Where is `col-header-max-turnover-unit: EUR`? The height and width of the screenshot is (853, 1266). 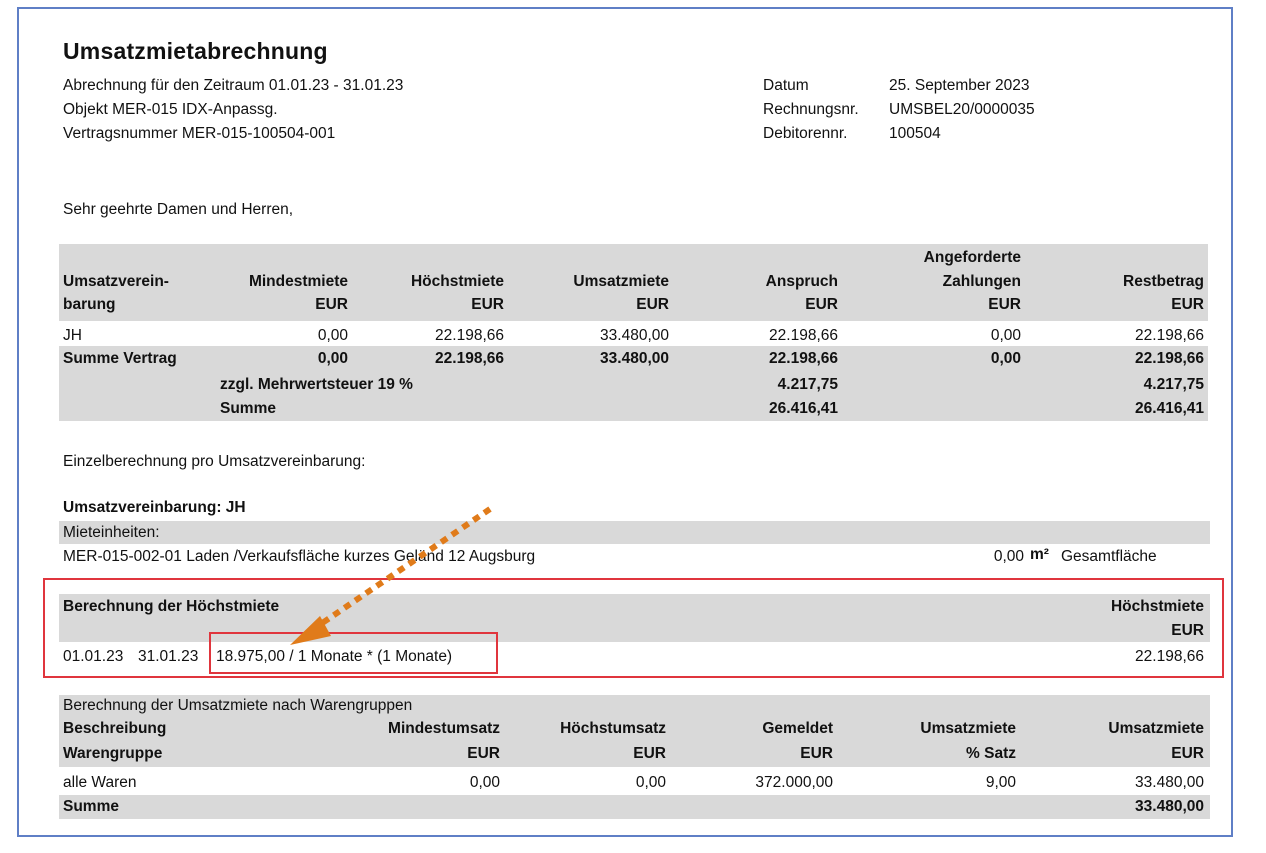 col-header-max-turnover-unit: EUR is located at coordinates (649, 753).